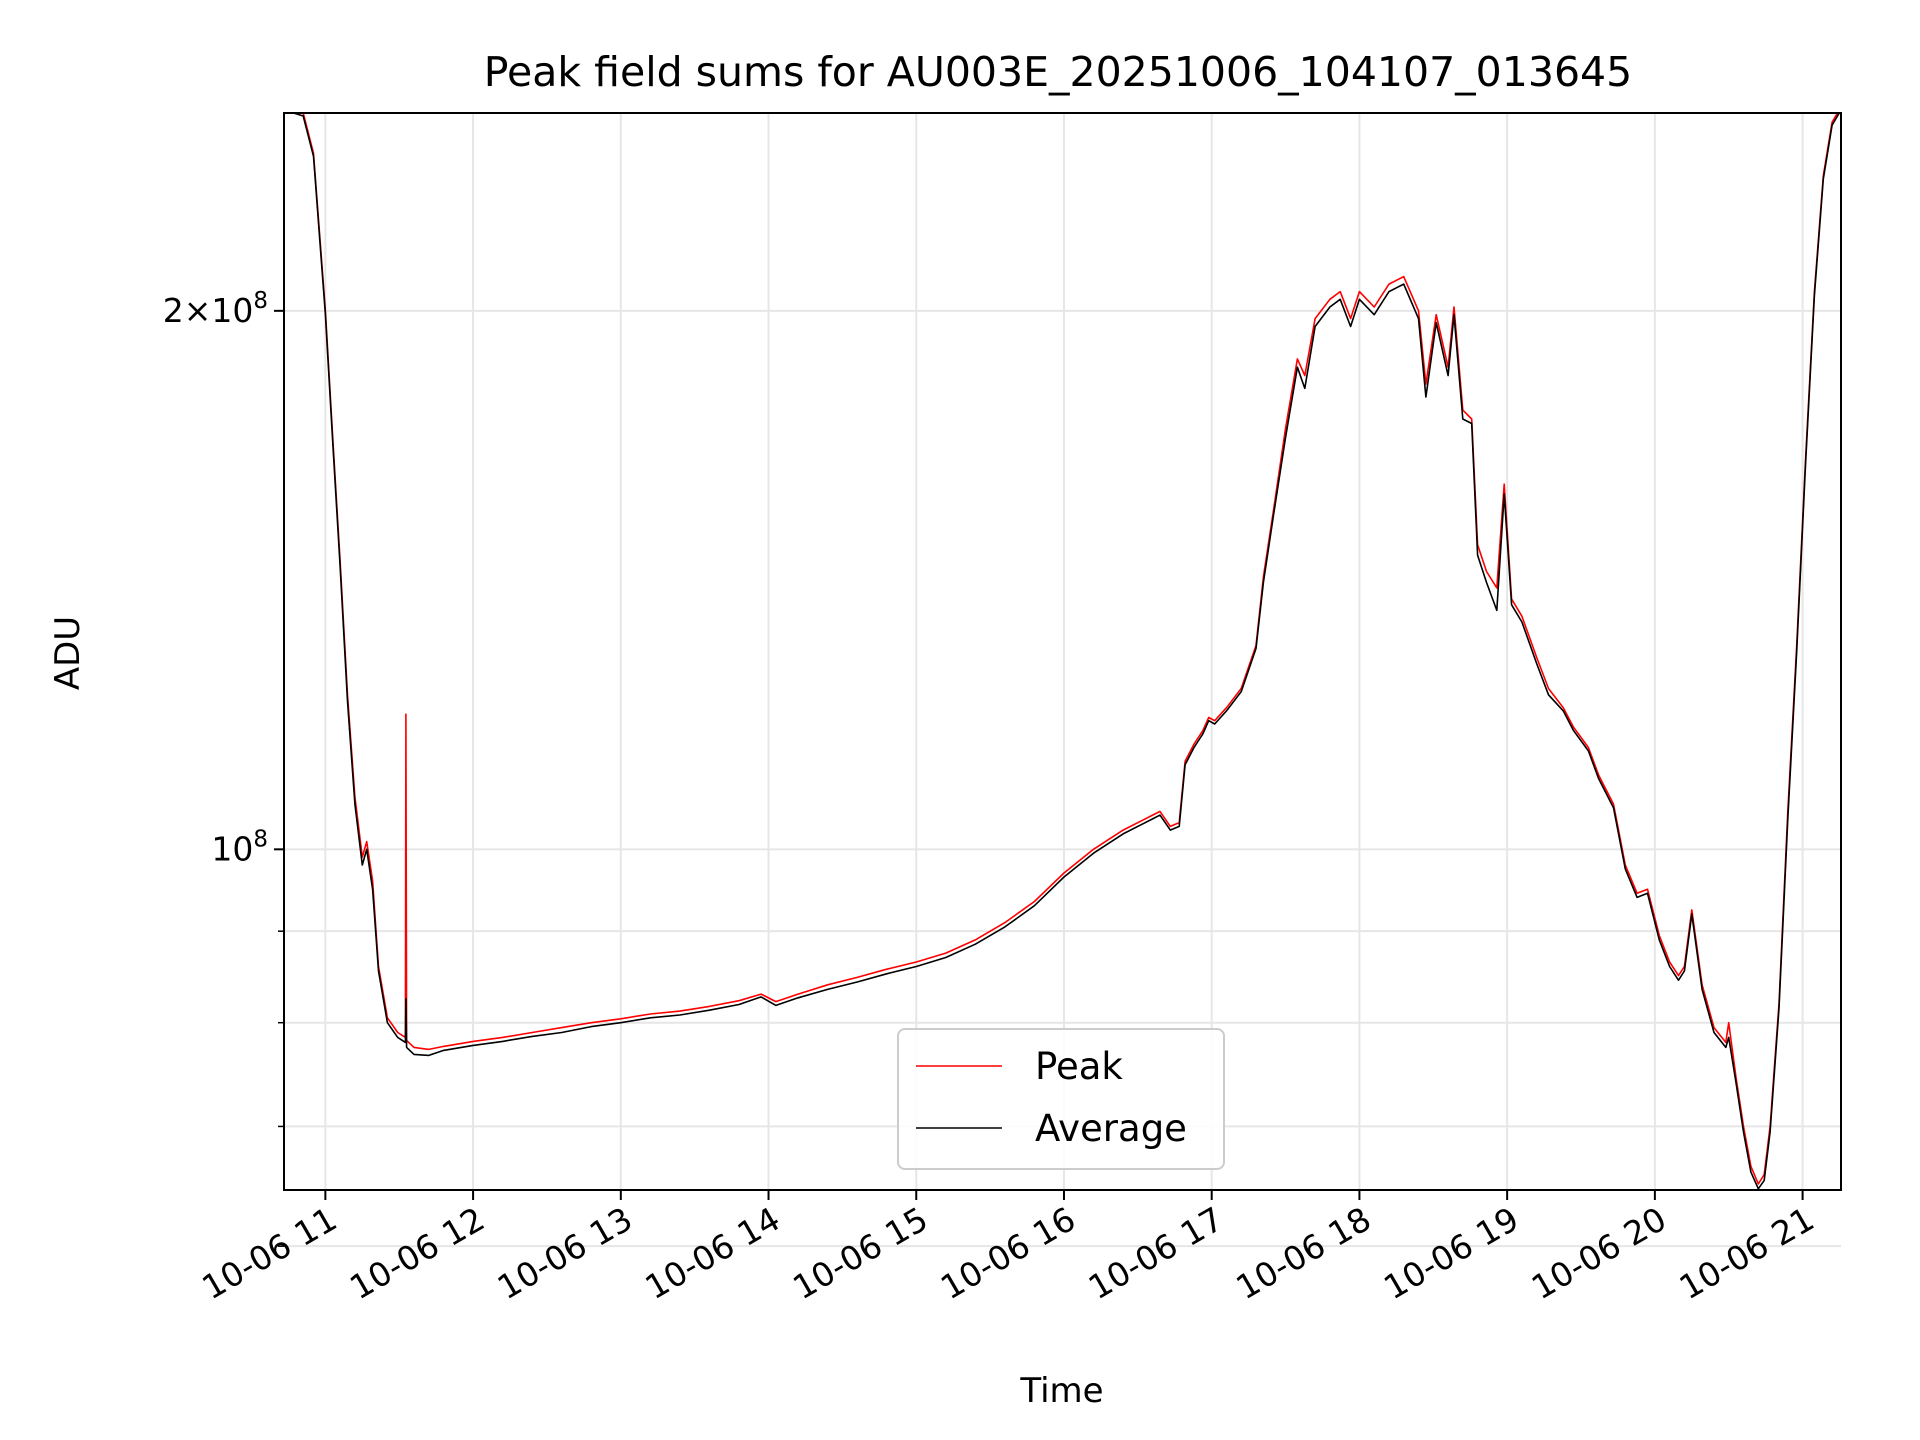  I want to click on y-tick-label-base: 10, so click(232, 848).